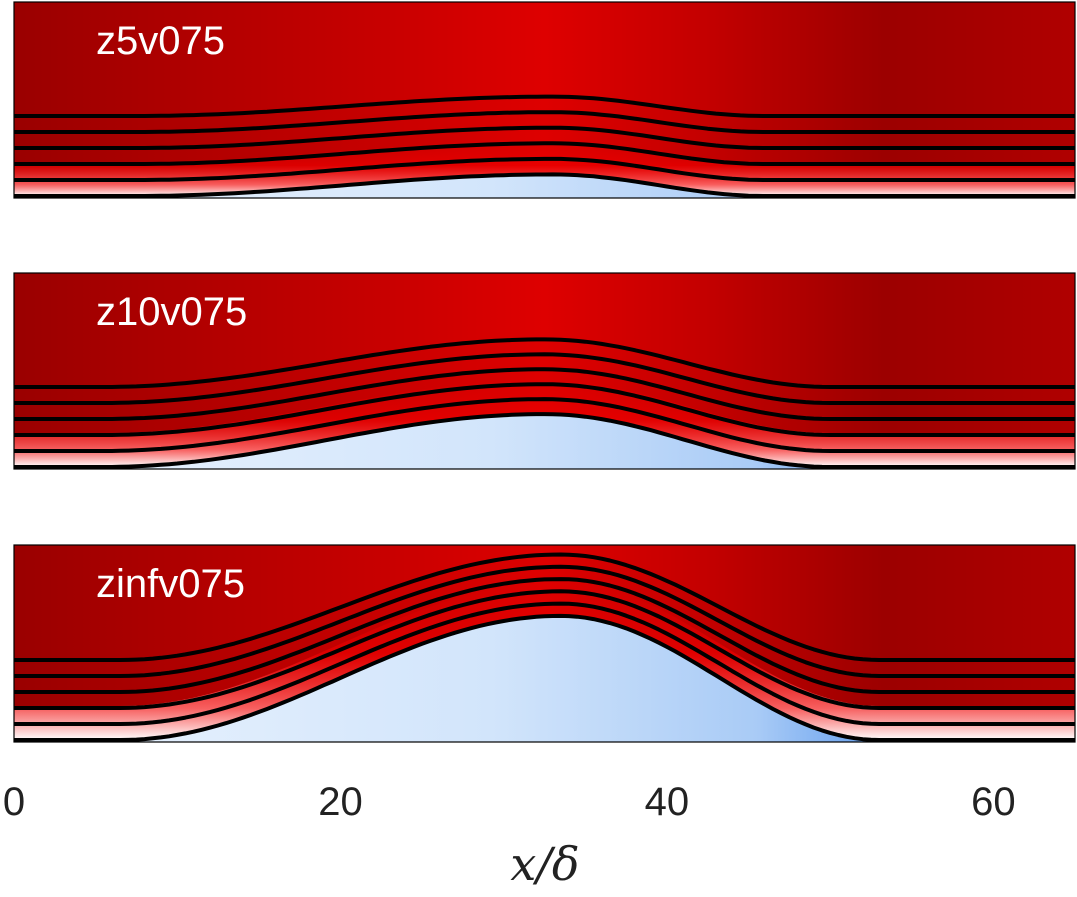 This screenshot has height=897, width=1077. I want to click on panel-label: zinfv075, so click(170, 584).